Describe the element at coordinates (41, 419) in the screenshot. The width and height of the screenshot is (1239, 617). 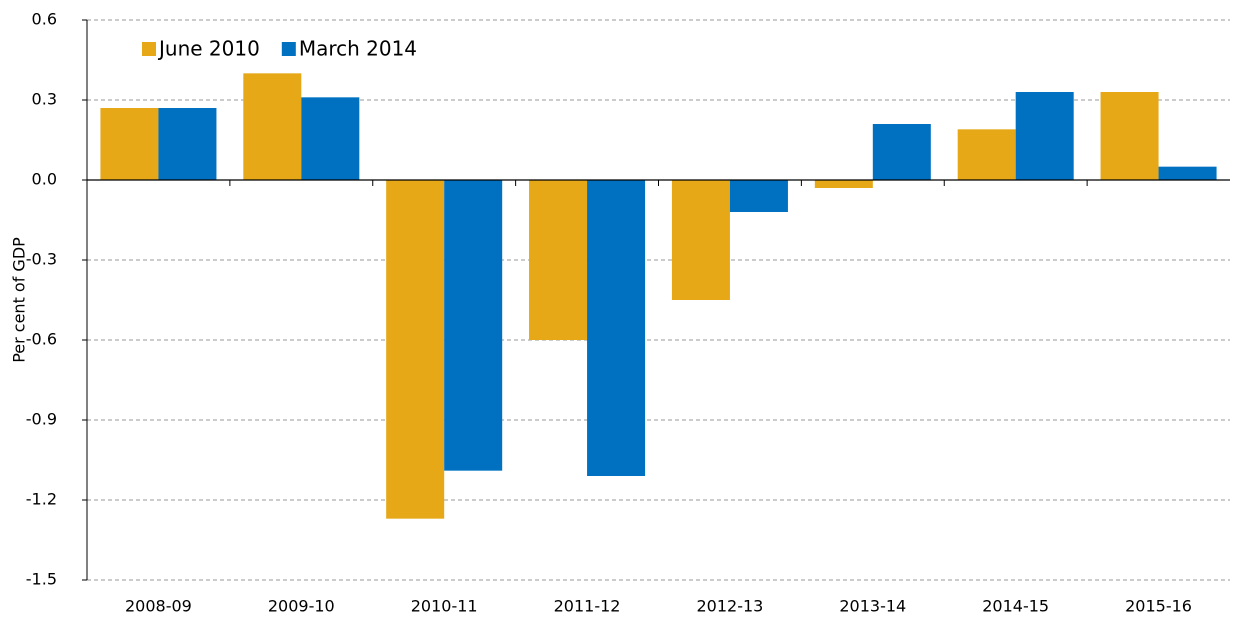
I see `y-tick-label: -0.9` at that location.